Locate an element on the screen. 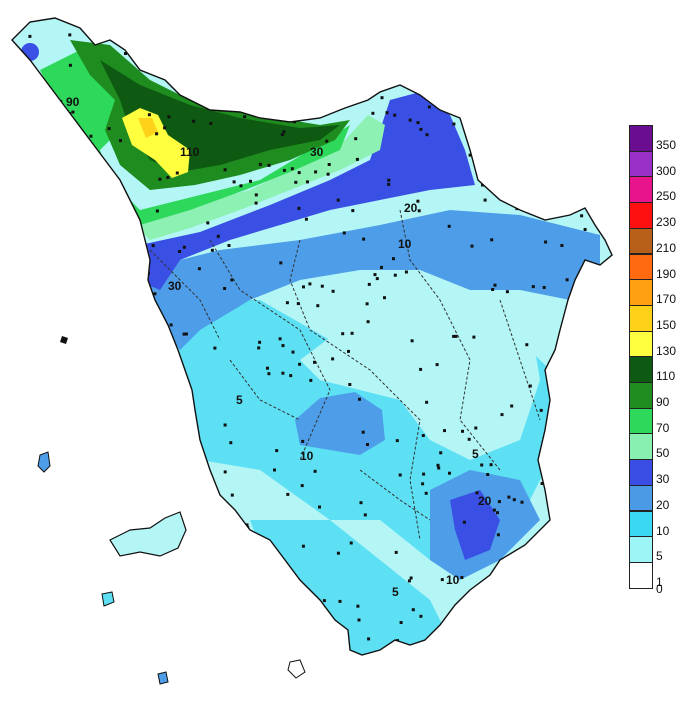 The image size is (690, 702). contour-label: 90 is located at coordinates (73, 102).